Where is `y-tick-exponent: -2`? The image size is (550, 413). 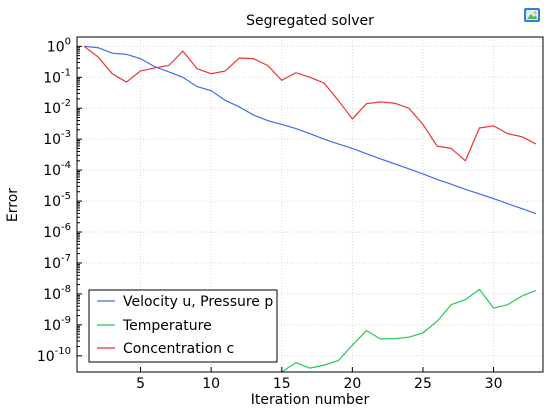
y-tick-exponent: -2 is located at coordinates (66, 103).